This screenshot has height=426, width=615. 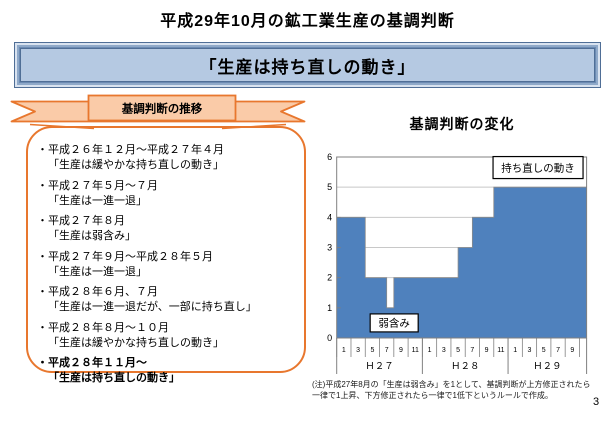 What do you see at coordinates (62, 126) in the screenshot?
I see `ribbon-fold-left` at bounding box center [62, 126].